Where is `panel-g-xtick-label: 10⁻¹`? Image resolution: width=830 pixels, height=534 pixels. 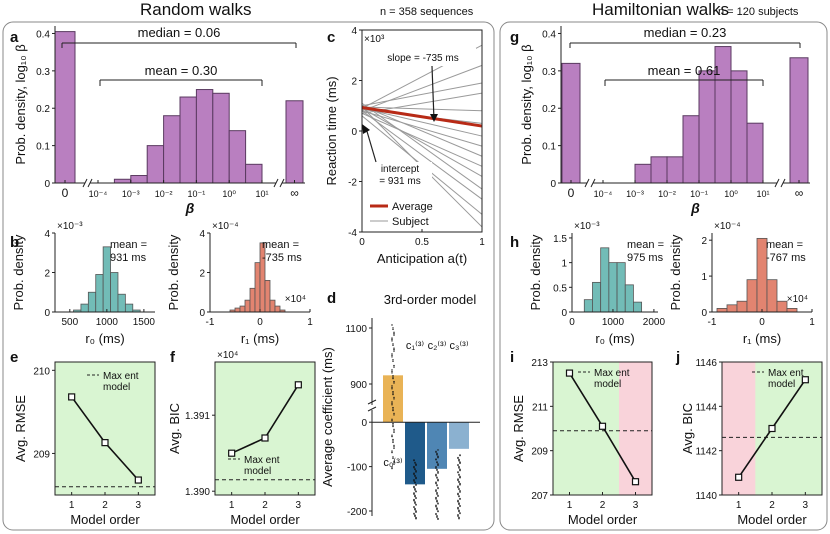 panel-g-xtick-label: 10⁻¹ is located at coordinates (699, 194).